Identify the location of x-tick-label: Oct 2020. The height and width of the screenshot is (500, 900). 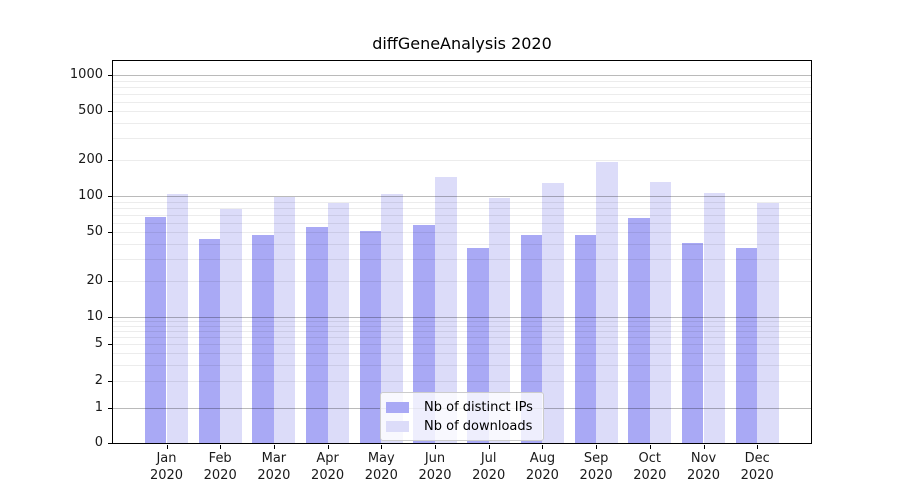
(650, 467).